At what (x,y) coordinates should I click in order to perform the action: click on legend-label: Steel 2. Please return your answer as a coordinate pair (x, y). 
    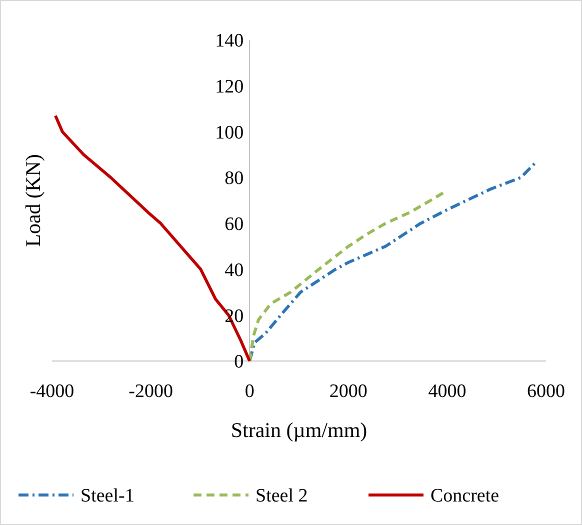
    Looking at the image, I should click on (282, 496).